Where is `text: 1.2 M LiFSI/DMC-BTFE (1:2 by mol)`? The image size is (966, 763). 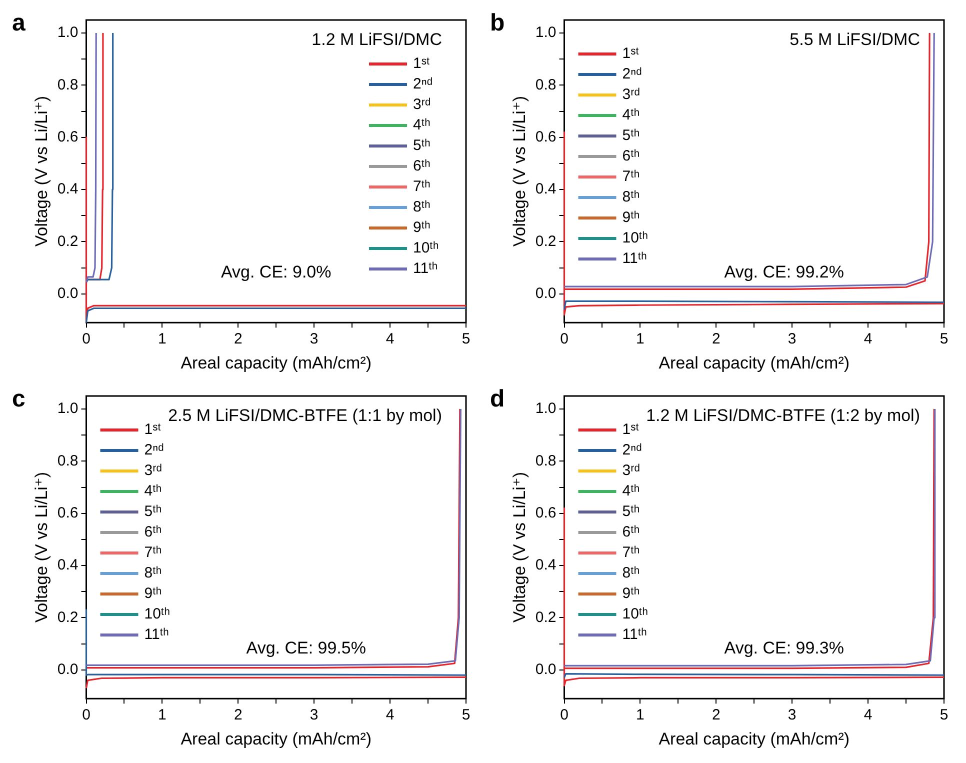 text: 1.2 M LiFSI/DMC-BTFE (1:2 by mol) is located at coordinates (783, 416).